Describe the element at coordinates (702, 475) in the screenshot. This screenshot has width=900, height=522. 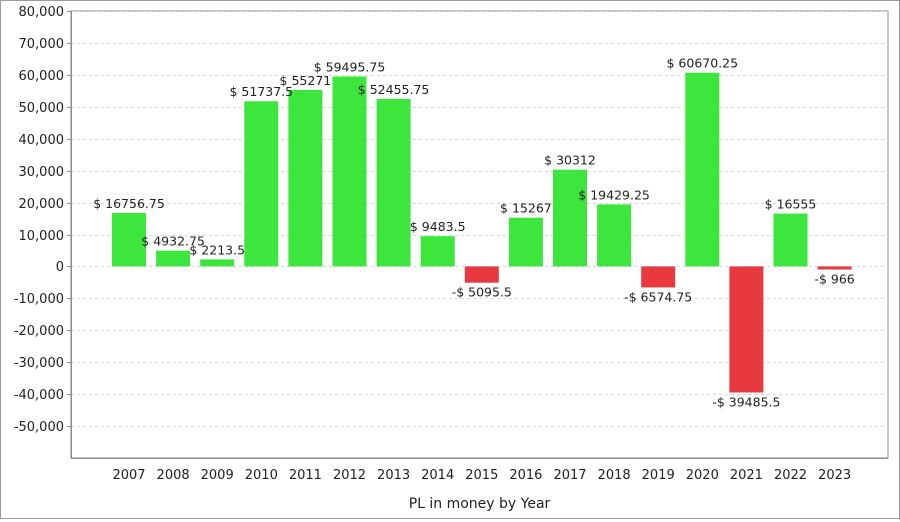
I see `x-tick-label: 2020` at that location.